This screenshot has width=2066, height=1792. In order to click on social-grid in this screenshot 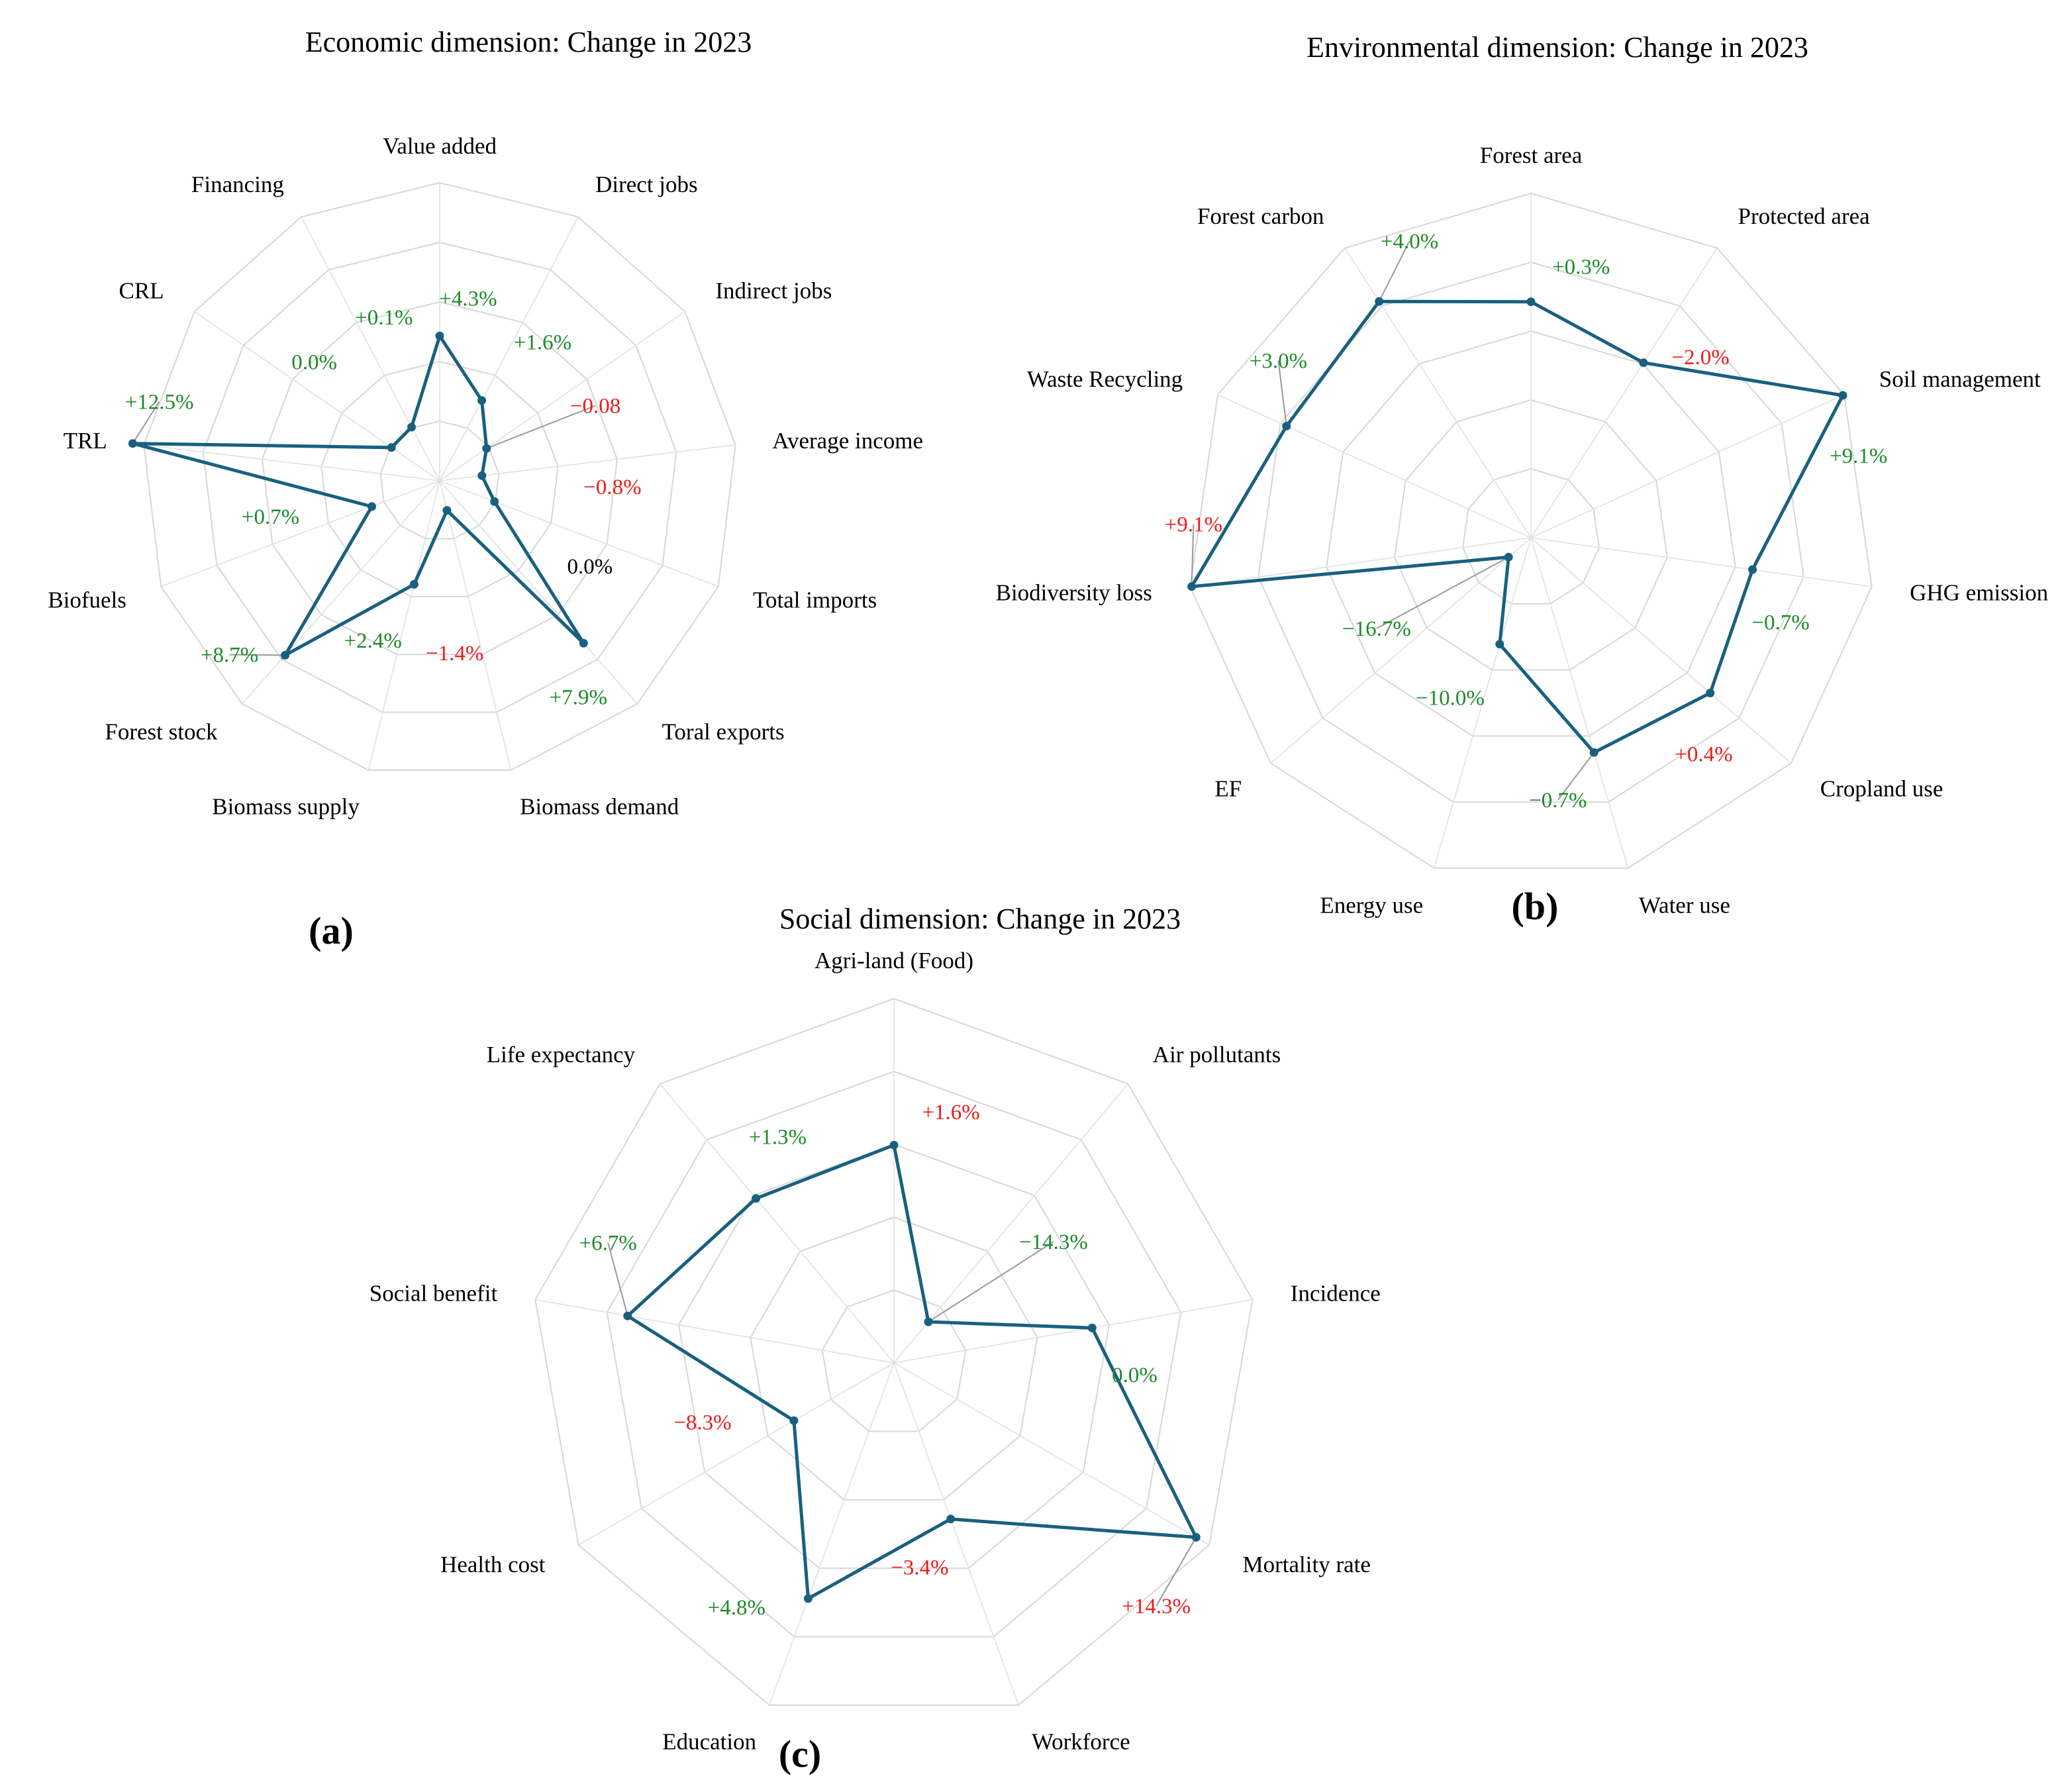, I will do `click(894, 1351)`.